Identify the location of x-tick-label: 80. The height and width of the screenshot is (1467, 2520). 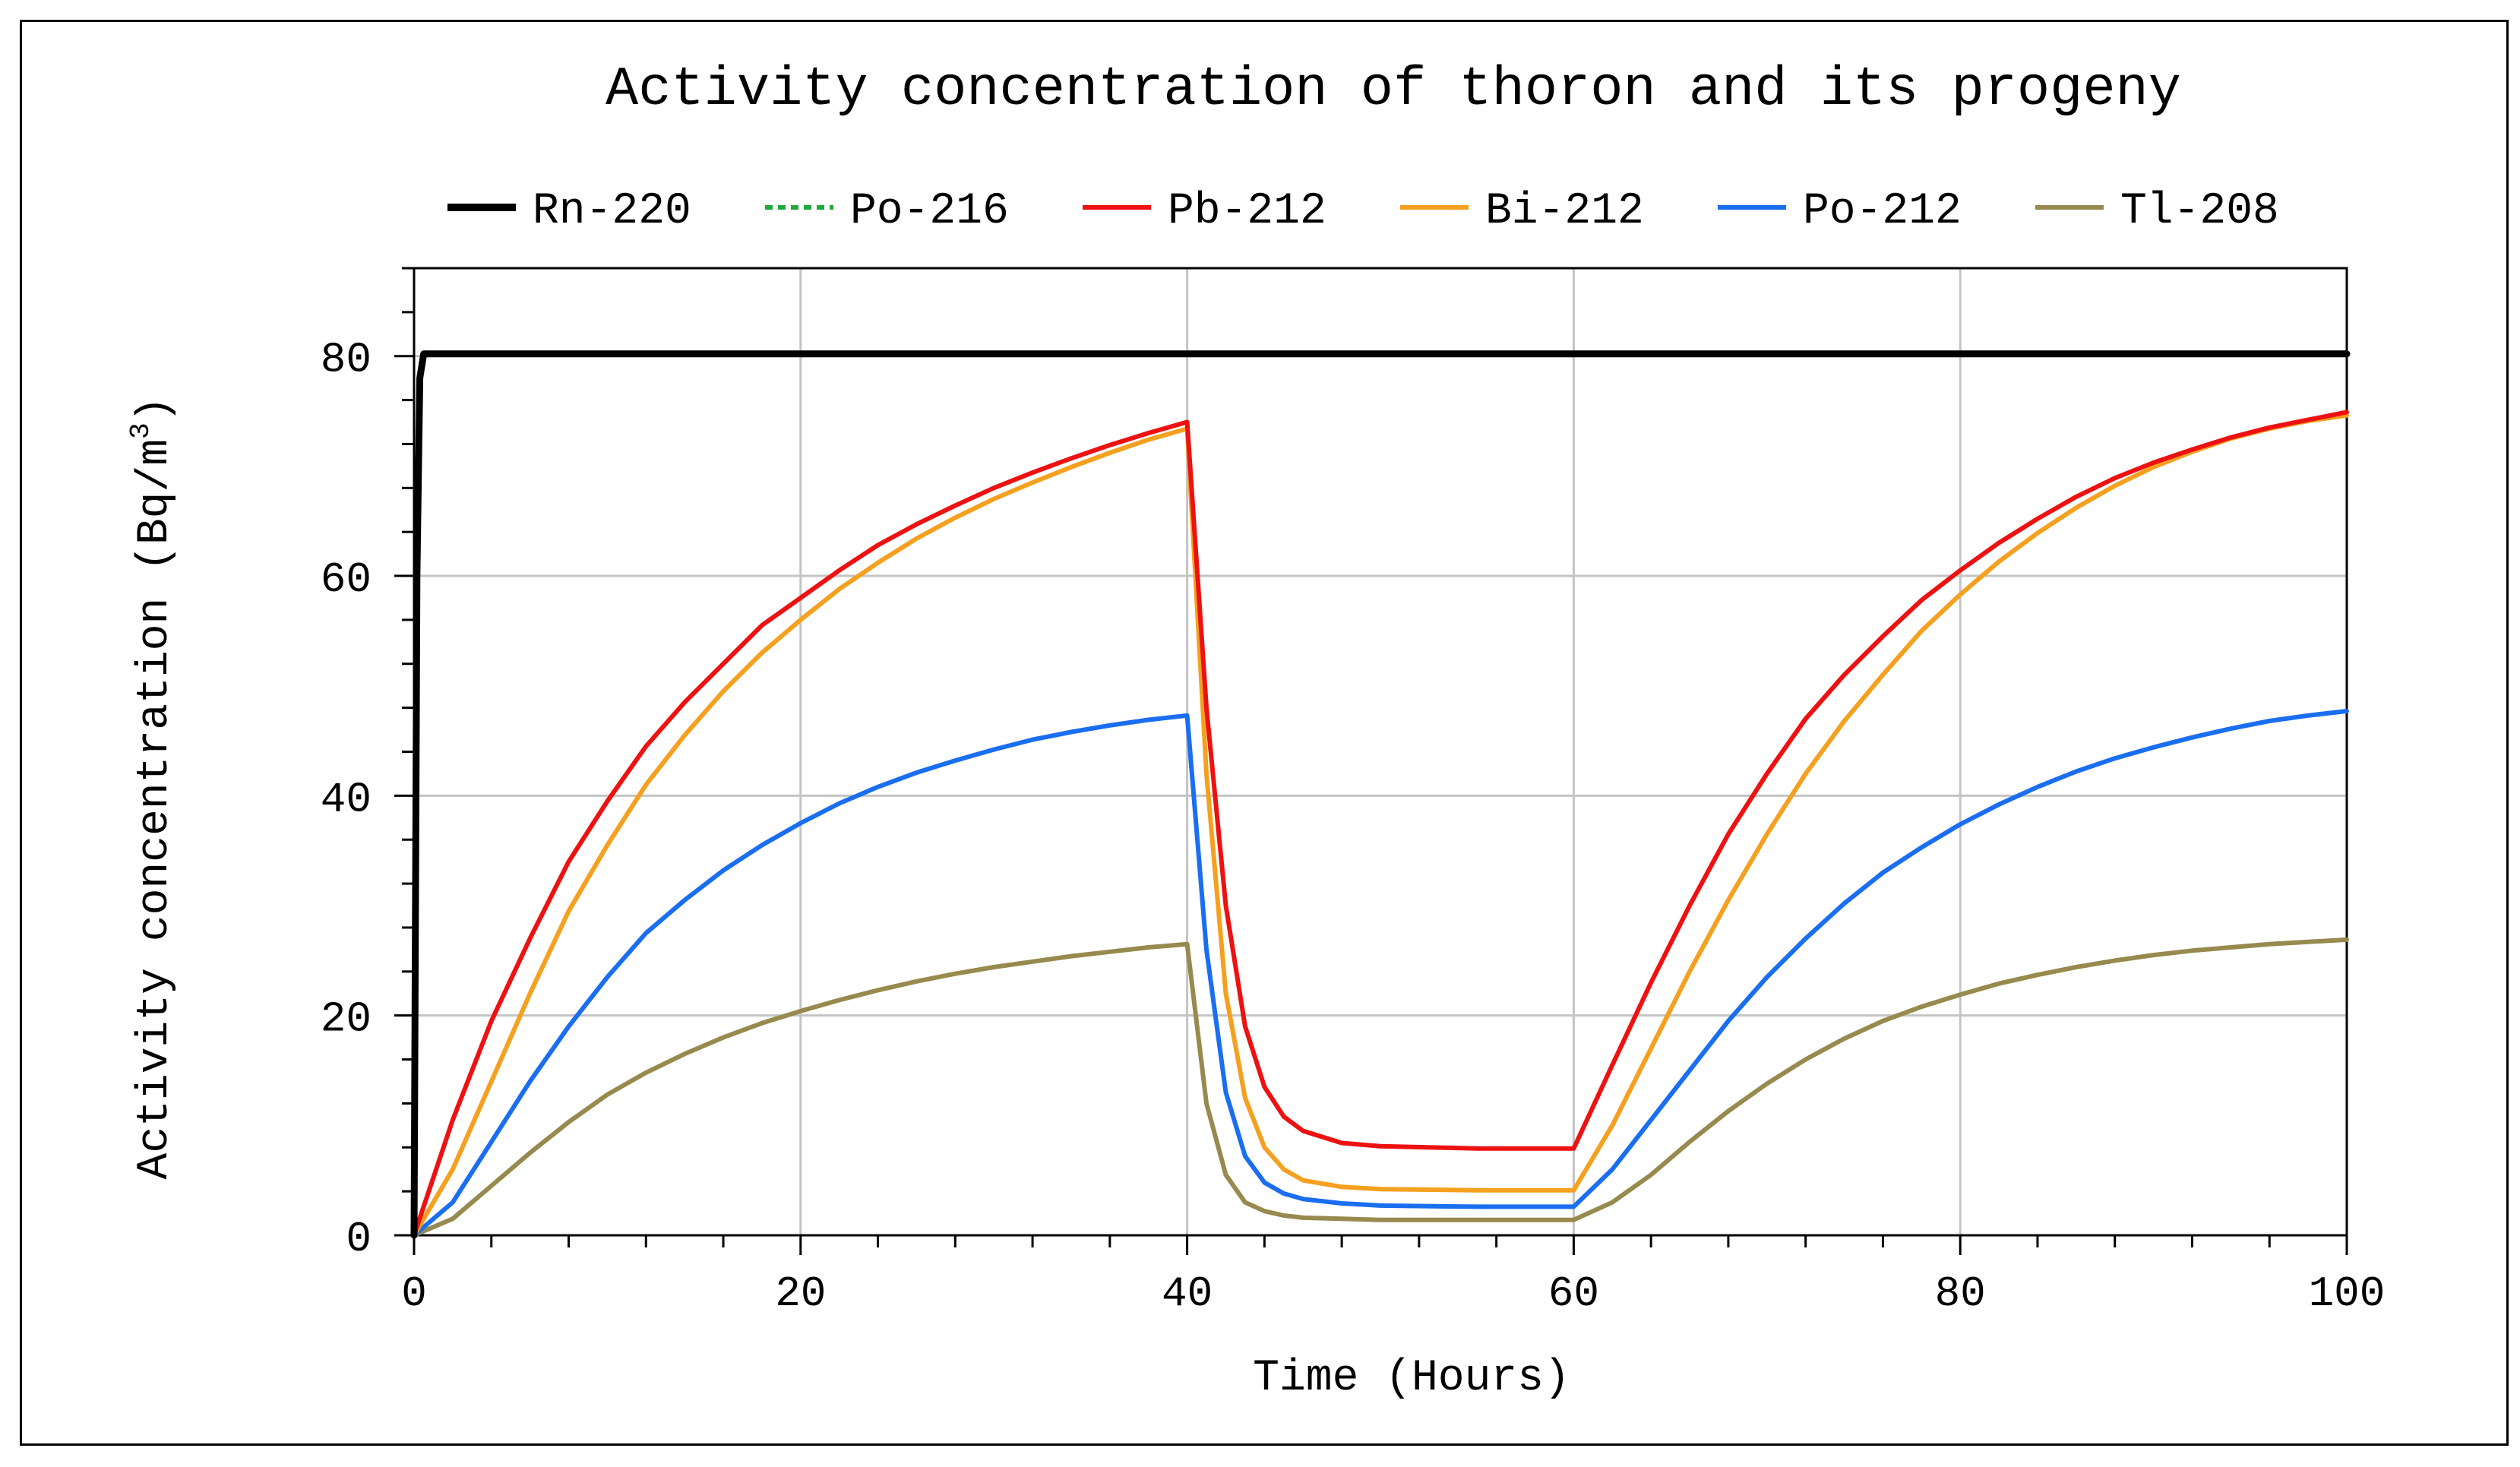
(1960, 1293).